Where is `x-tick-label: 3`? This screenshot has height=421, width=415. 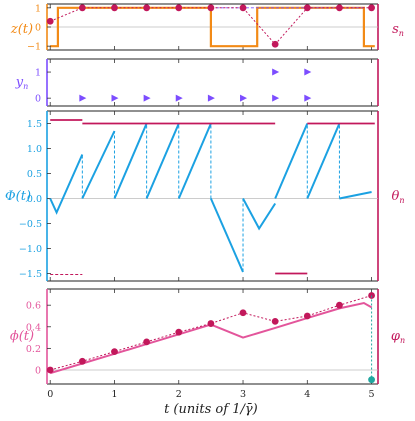 x-tick-label: 3 is located at coordinates (243, 394).